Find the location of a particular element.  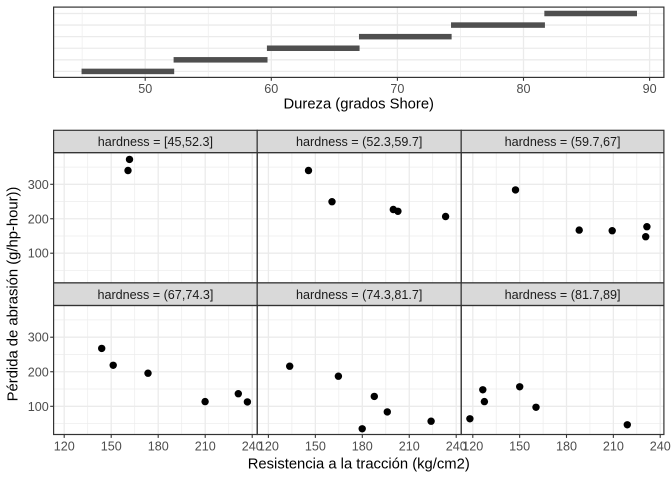

svg-text:Resistencia a la tracción (kg/: Resistencia a la tracción (kg/cm2) is located at coordinates (359, 464).